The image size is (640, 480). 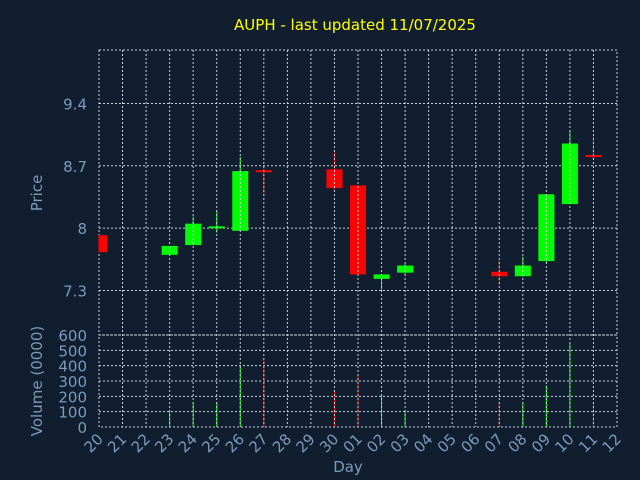 What do you see at coordinates (37, 193) in the screenshot?
I see `price-axis-label: Price` at bounding box center [37, 193].